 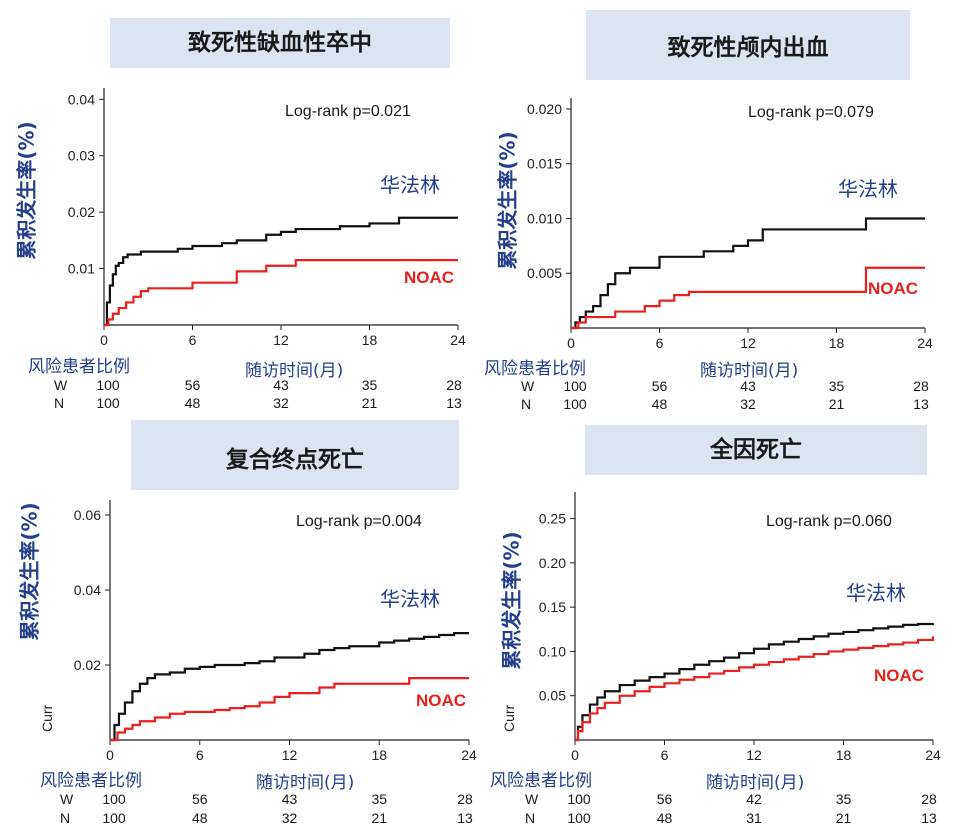 What do you see at coordinates (552, 696) in the screenshot?
I see `y-tick-label: 0.05` at bounding box center [552, 696].